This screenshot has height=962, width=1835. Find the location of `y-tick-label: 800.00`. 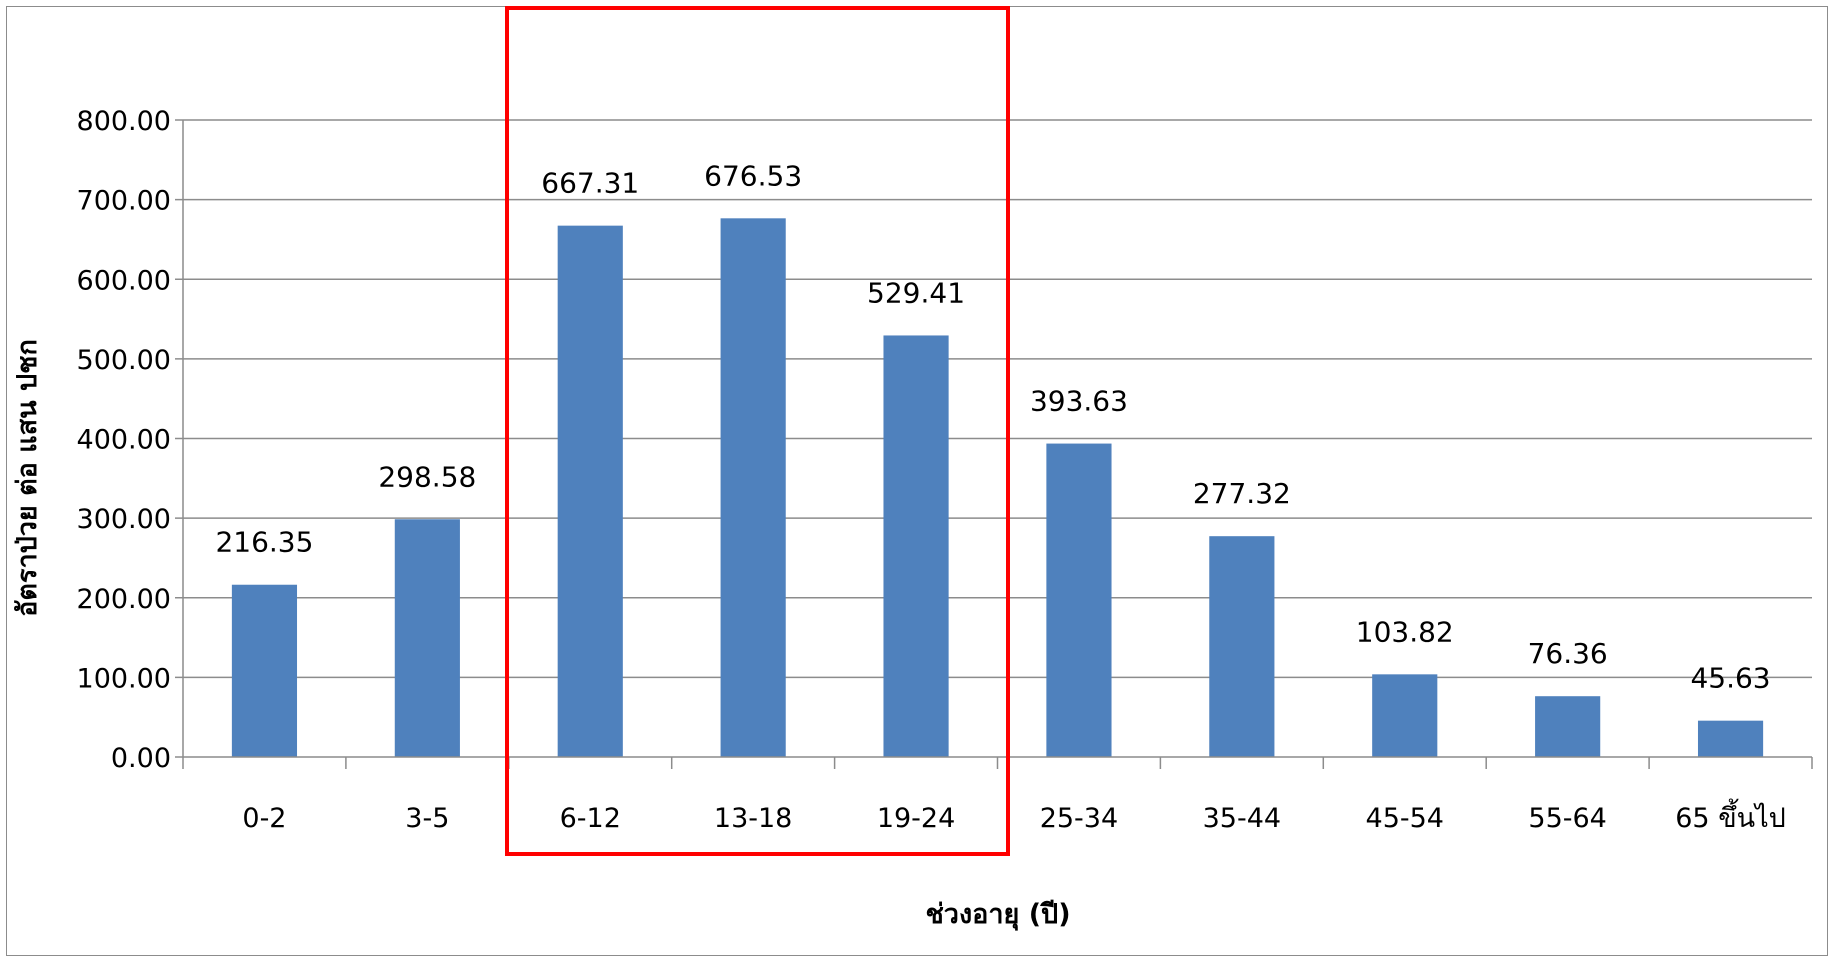

y-tick-label: 800.00 is located at coordinates (124, 121).